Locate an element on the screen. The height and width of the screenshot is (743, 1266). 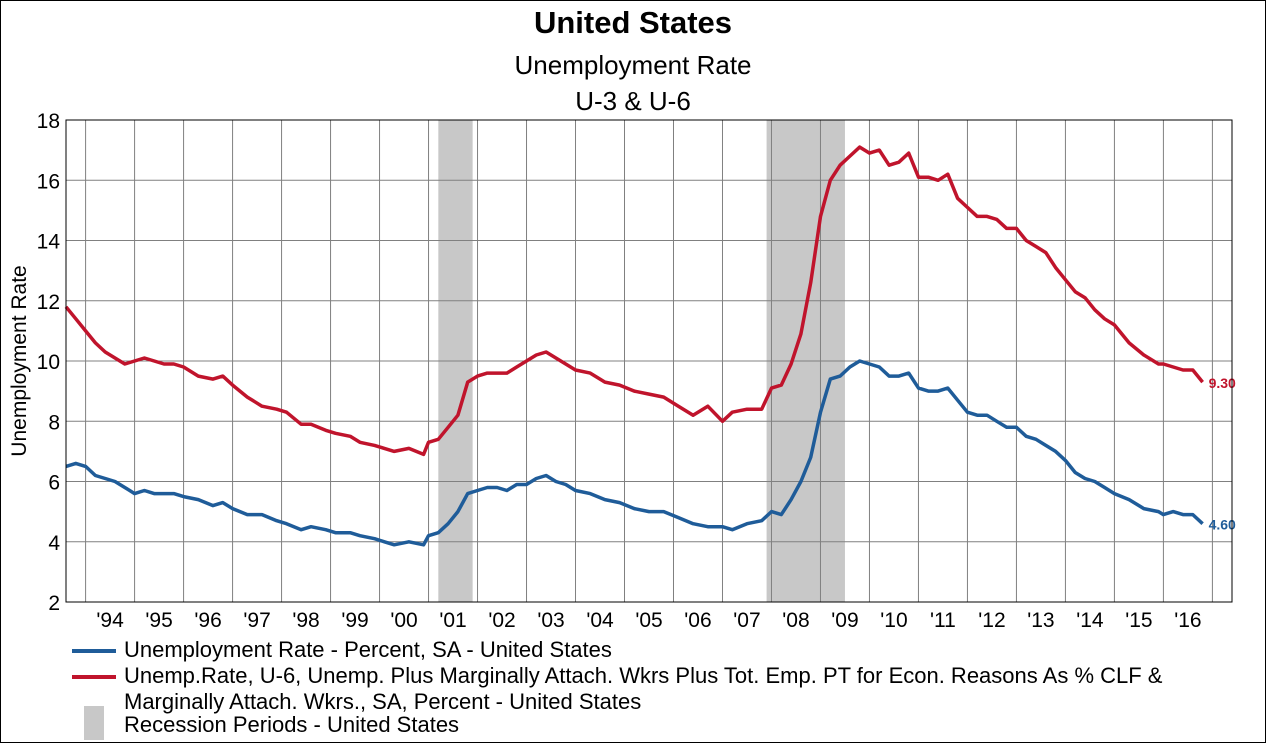
x-tick-label: '14 is located at coordinates (1090, 620).